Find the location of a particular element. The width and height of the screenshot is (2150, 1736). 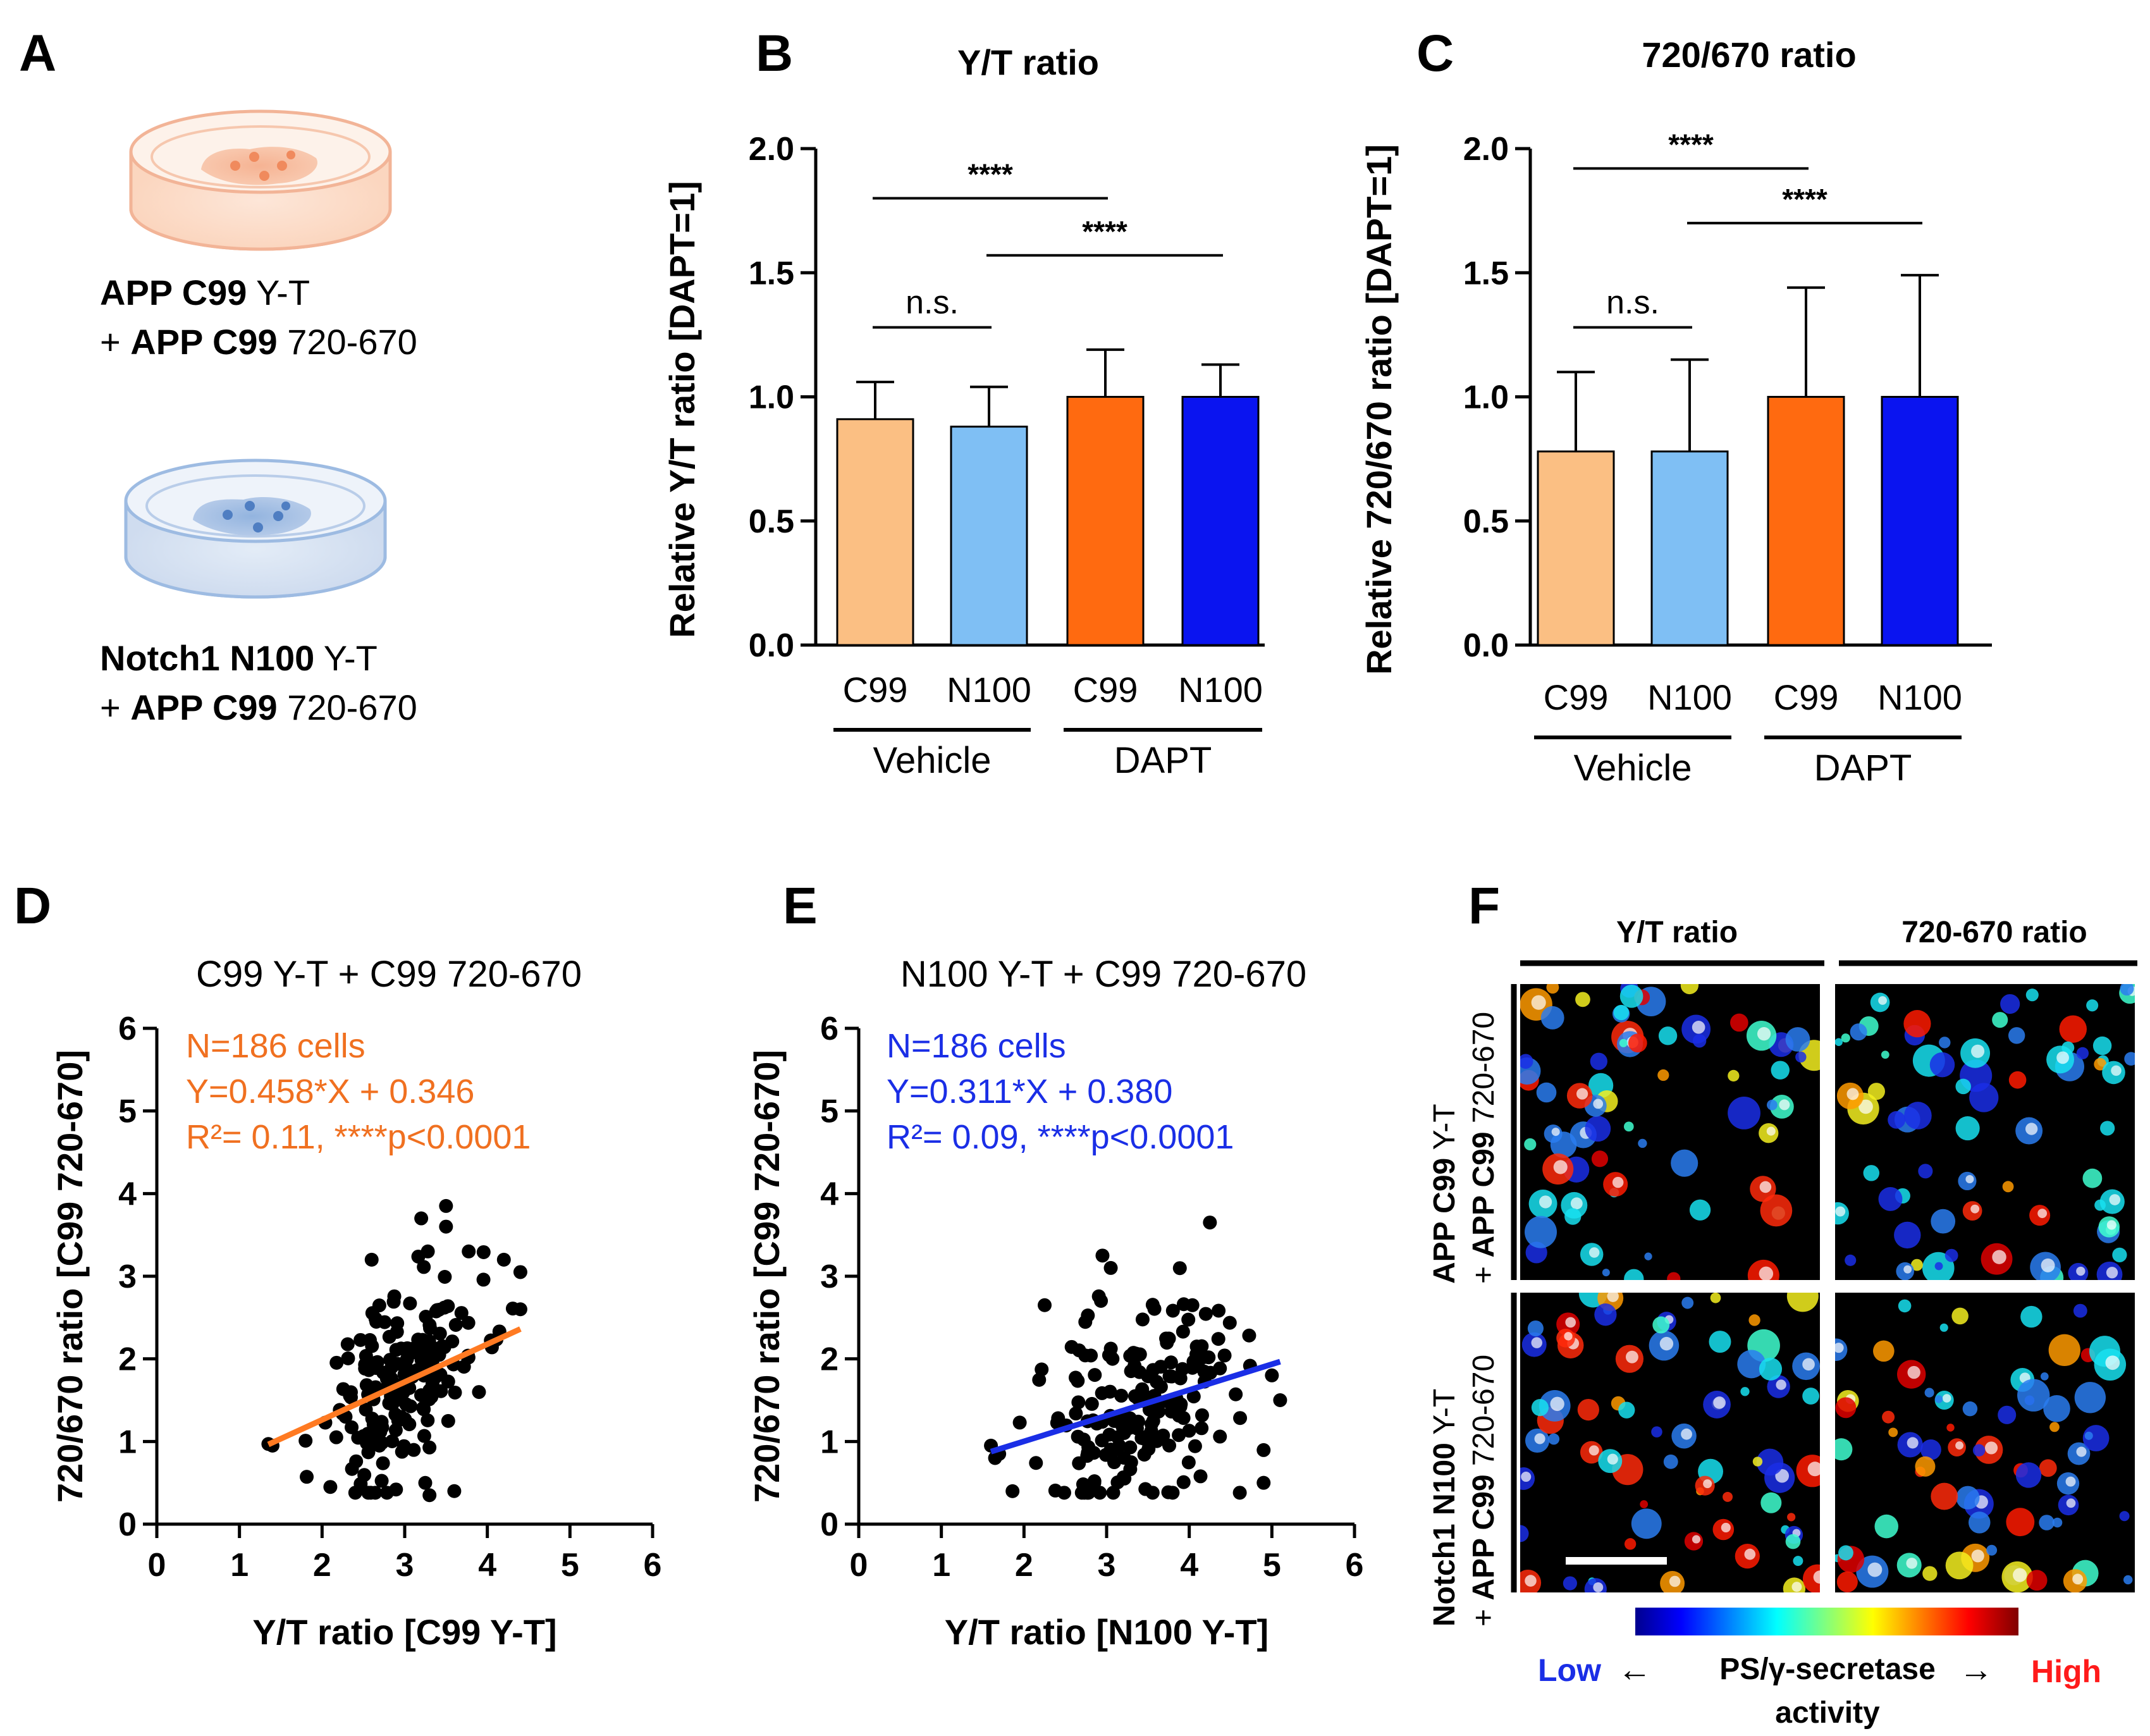

scale-bar is located at coordinates (1616, 1561).